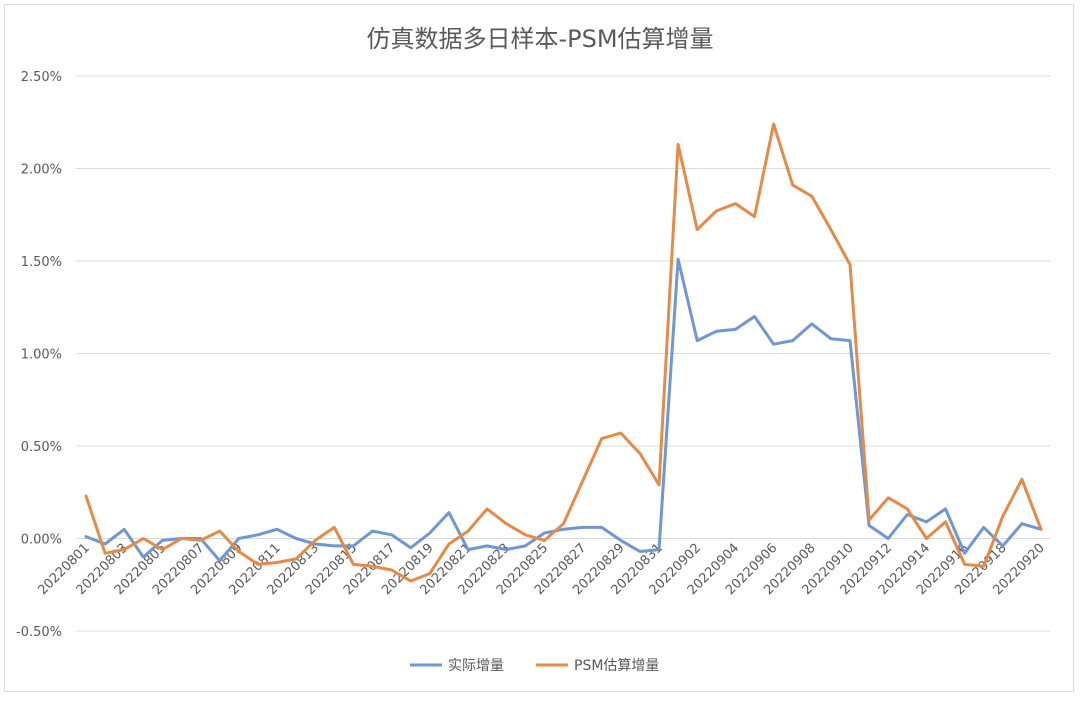 The height and width of the screenshot is (701, 1080). What do you see at coordinates (41, 170) in the screenshot?
I see `y-tick-label: 2.00%` at bounding box center [41, 170].